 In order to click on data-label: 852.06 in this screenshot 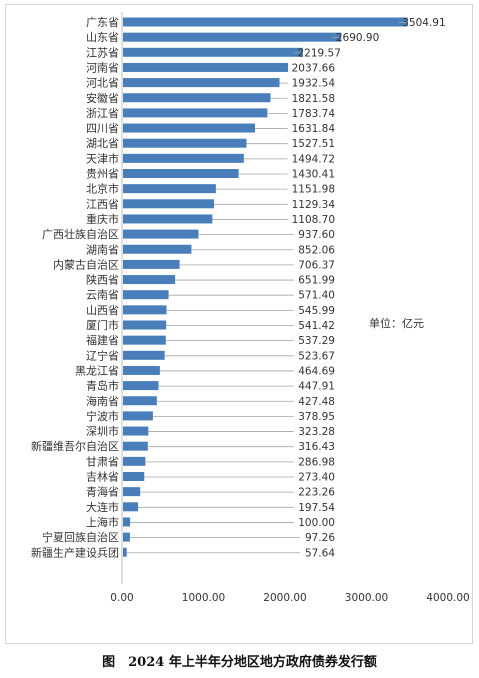, I will do `click(316, 250)`.